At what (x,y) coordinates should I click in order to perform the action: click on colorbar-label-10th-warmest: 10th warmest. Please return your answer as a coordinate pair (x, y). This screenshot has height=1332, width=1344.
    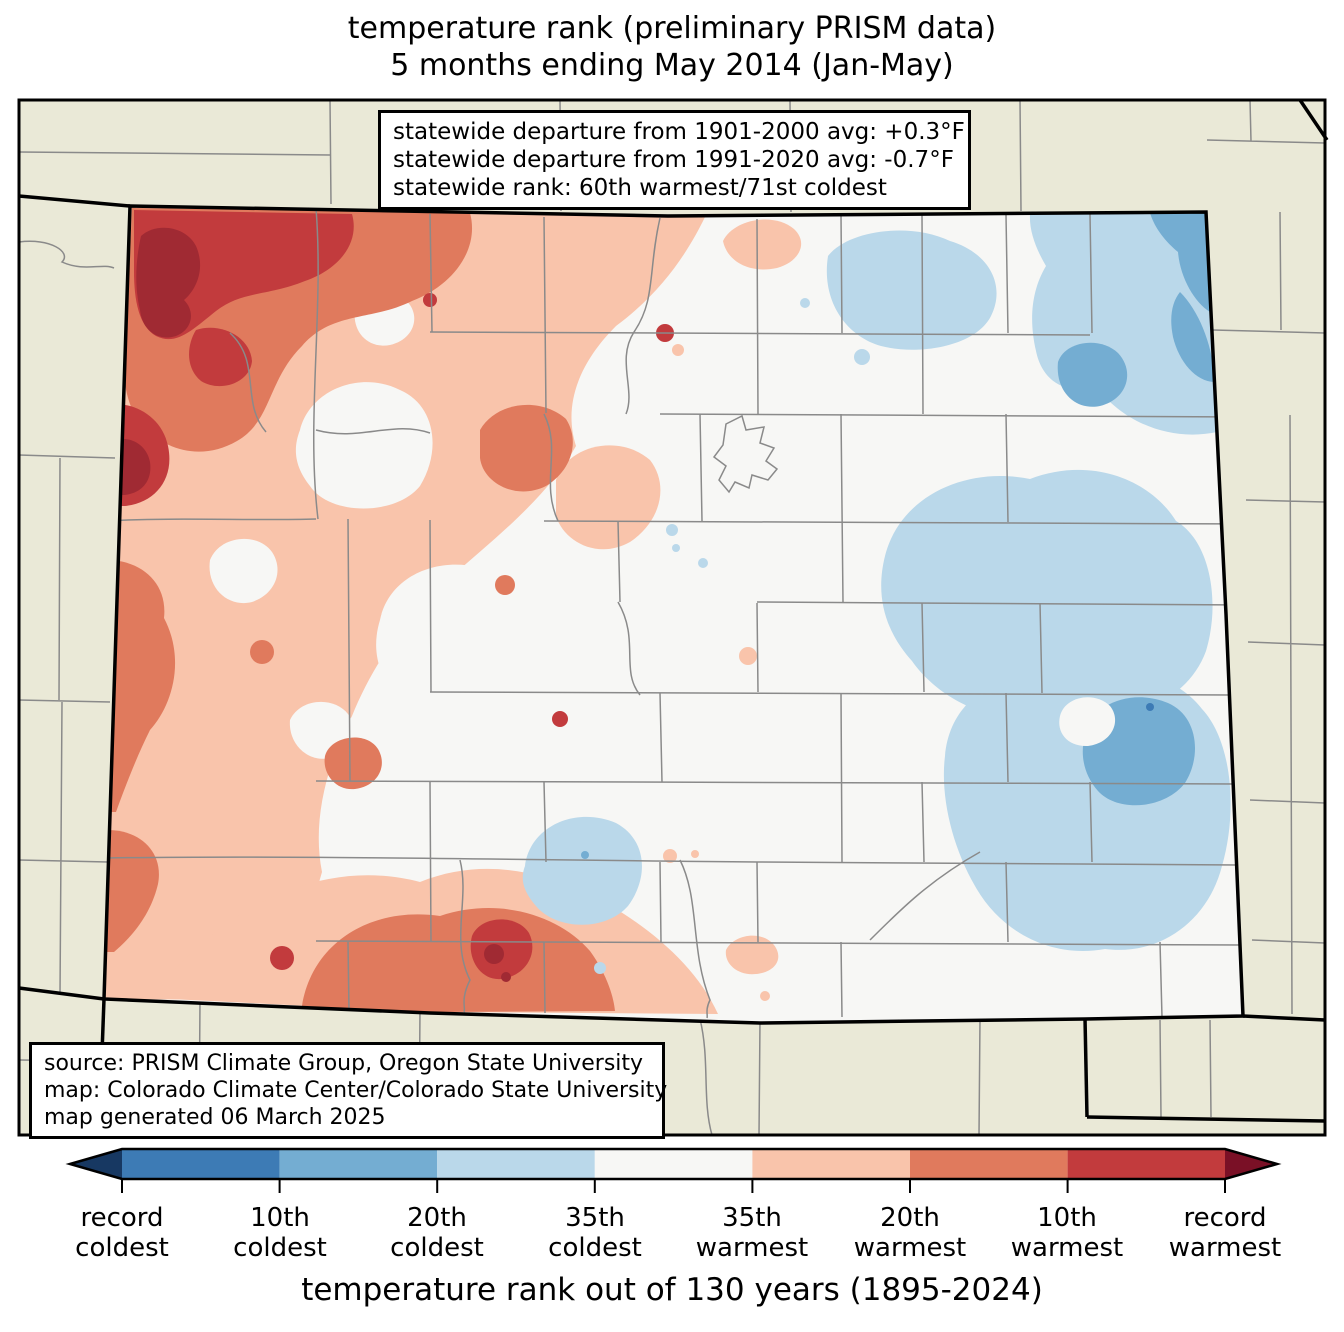
    Looking at the image, I should click on (1067, 1233).